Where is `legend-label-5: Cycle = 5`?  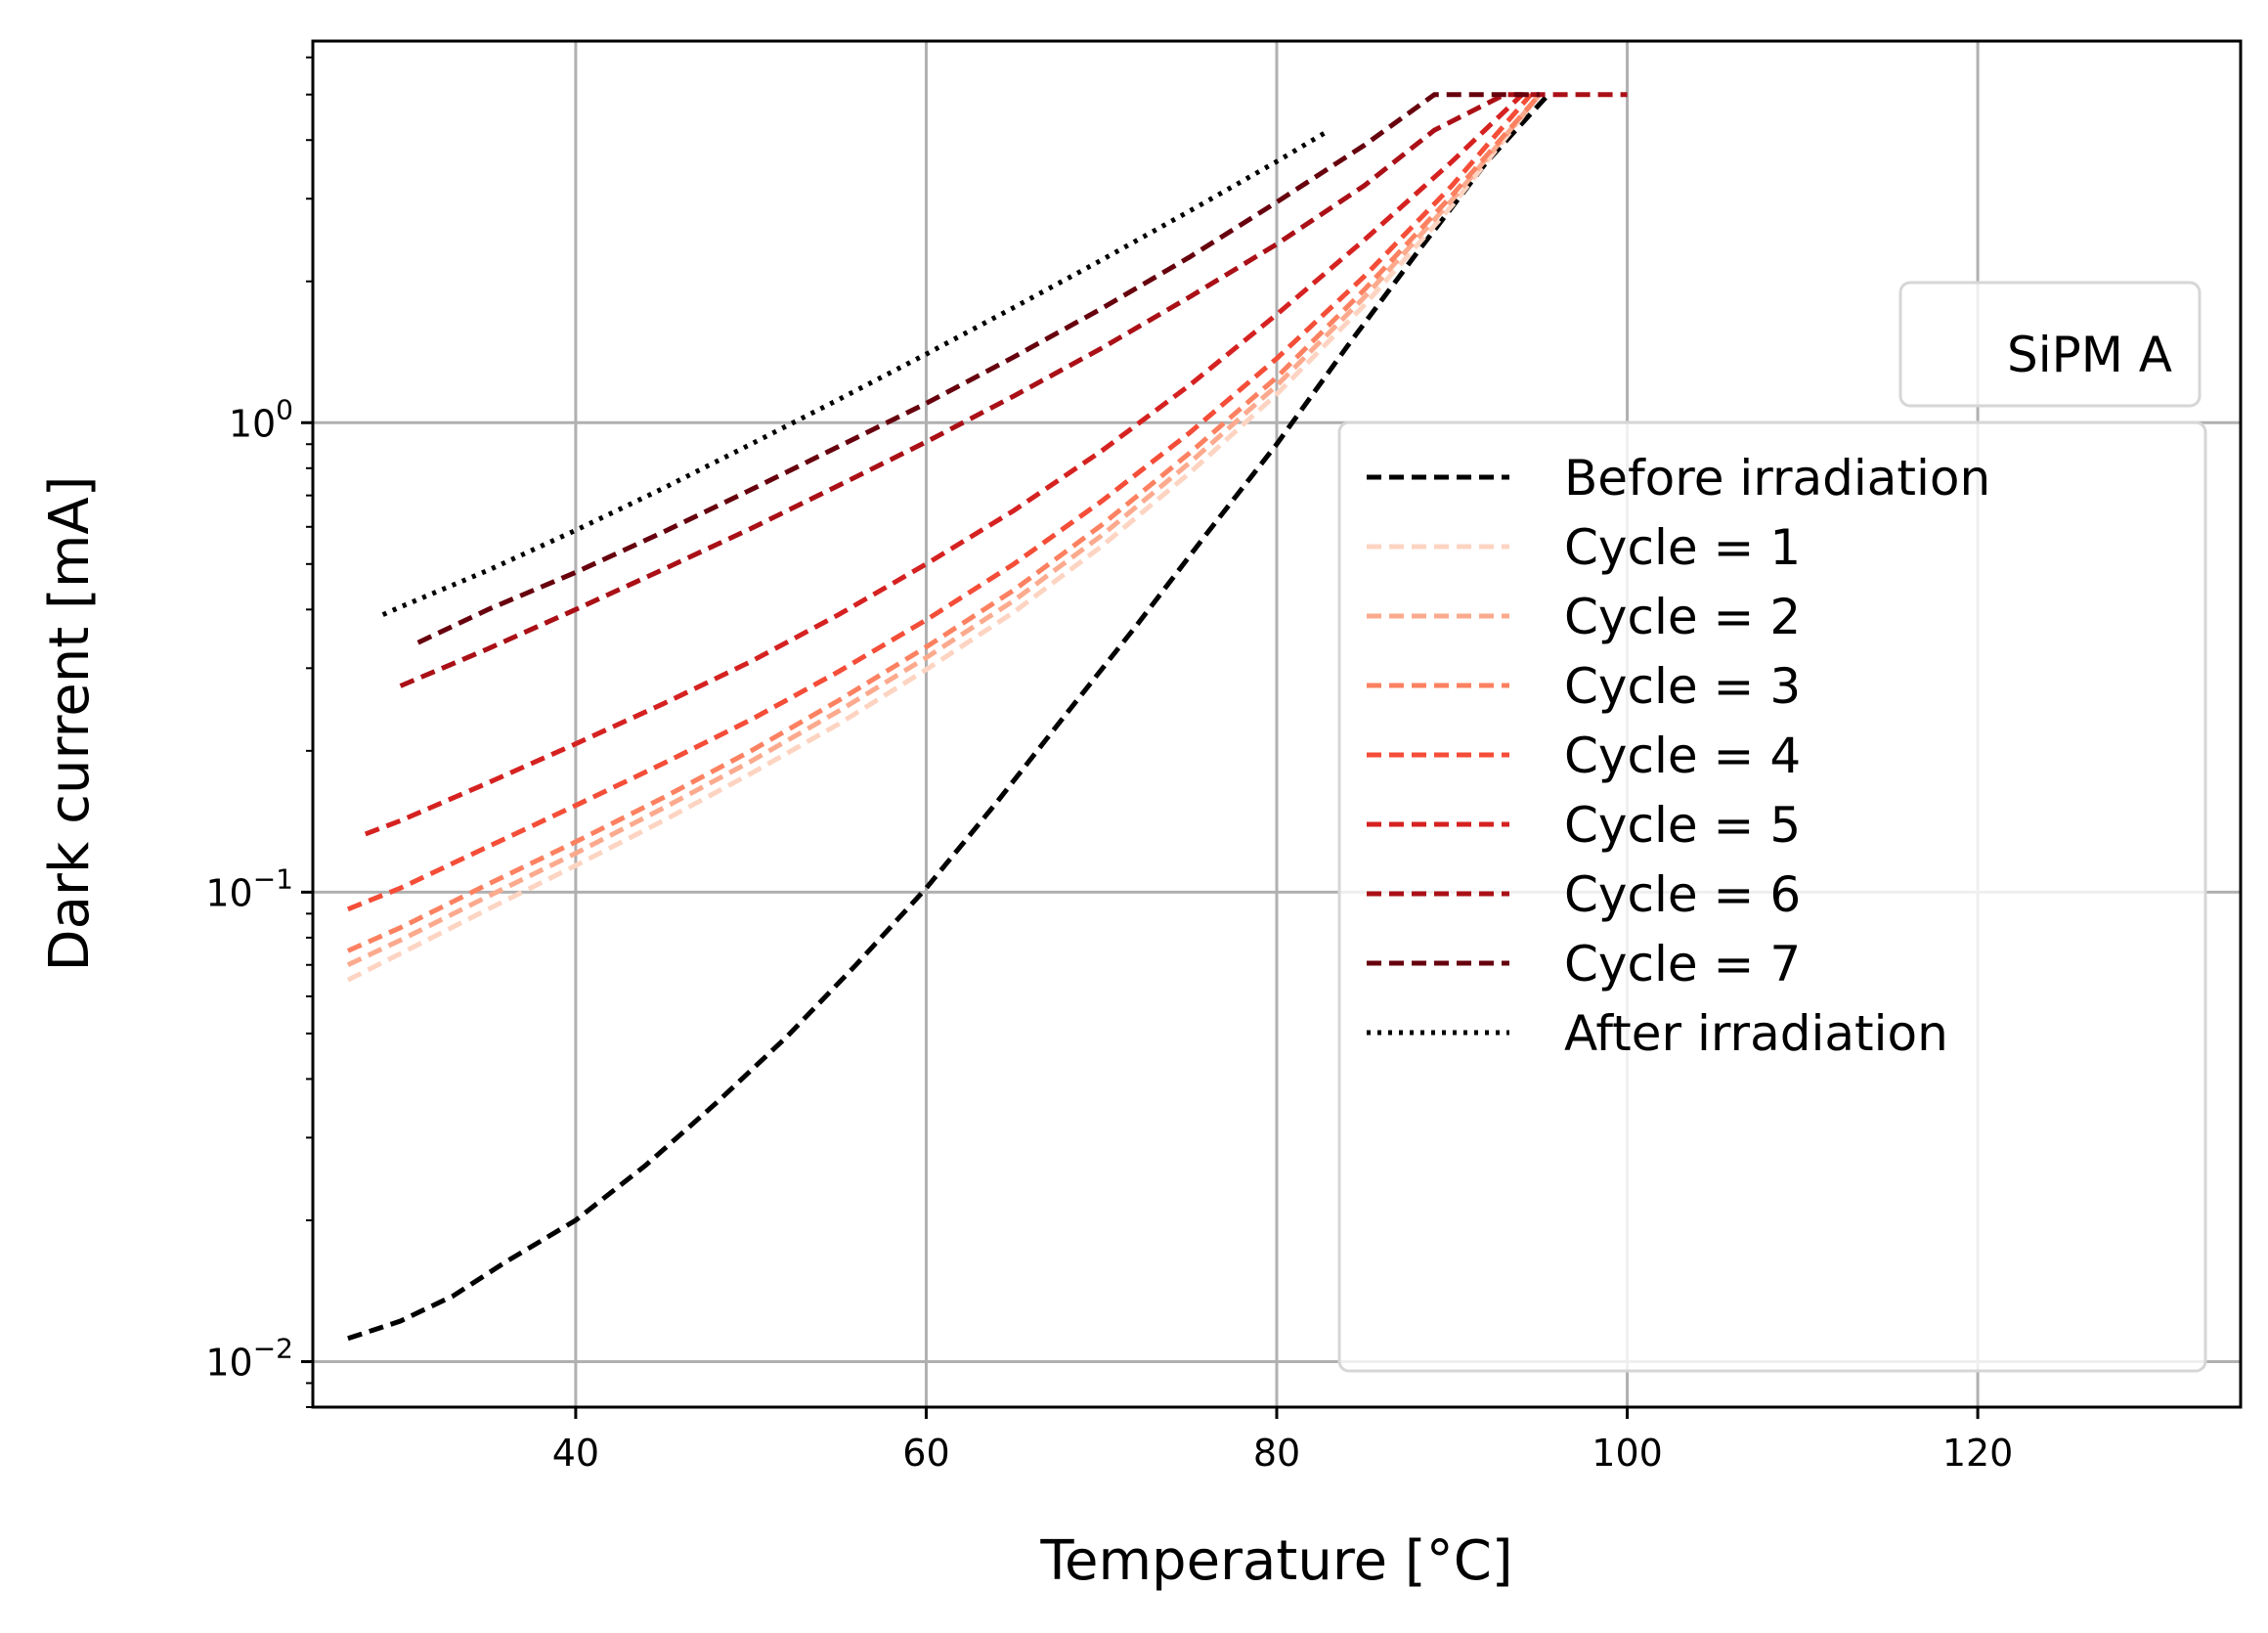 legend-label-5: Cycle = 5 is located at coordinates (1682, 825).